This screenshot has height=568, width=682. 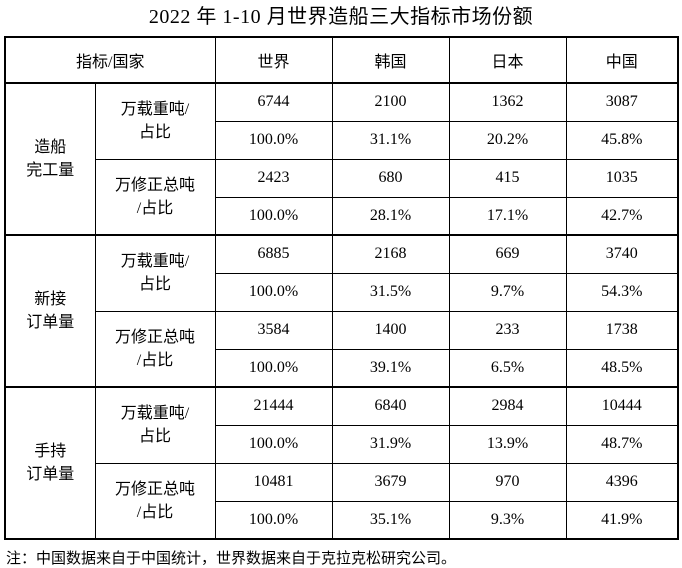 I want to click on share-cell: 48.7%, so click(x=622, y=444).